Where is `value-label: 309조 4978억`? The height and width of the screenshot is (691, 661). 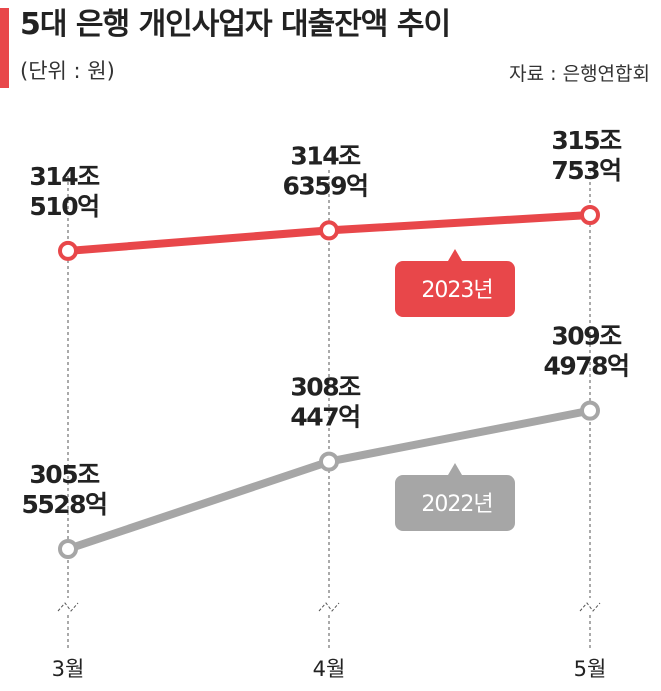 value-label: 309조 4978억 is located at coordinates (585, 351).